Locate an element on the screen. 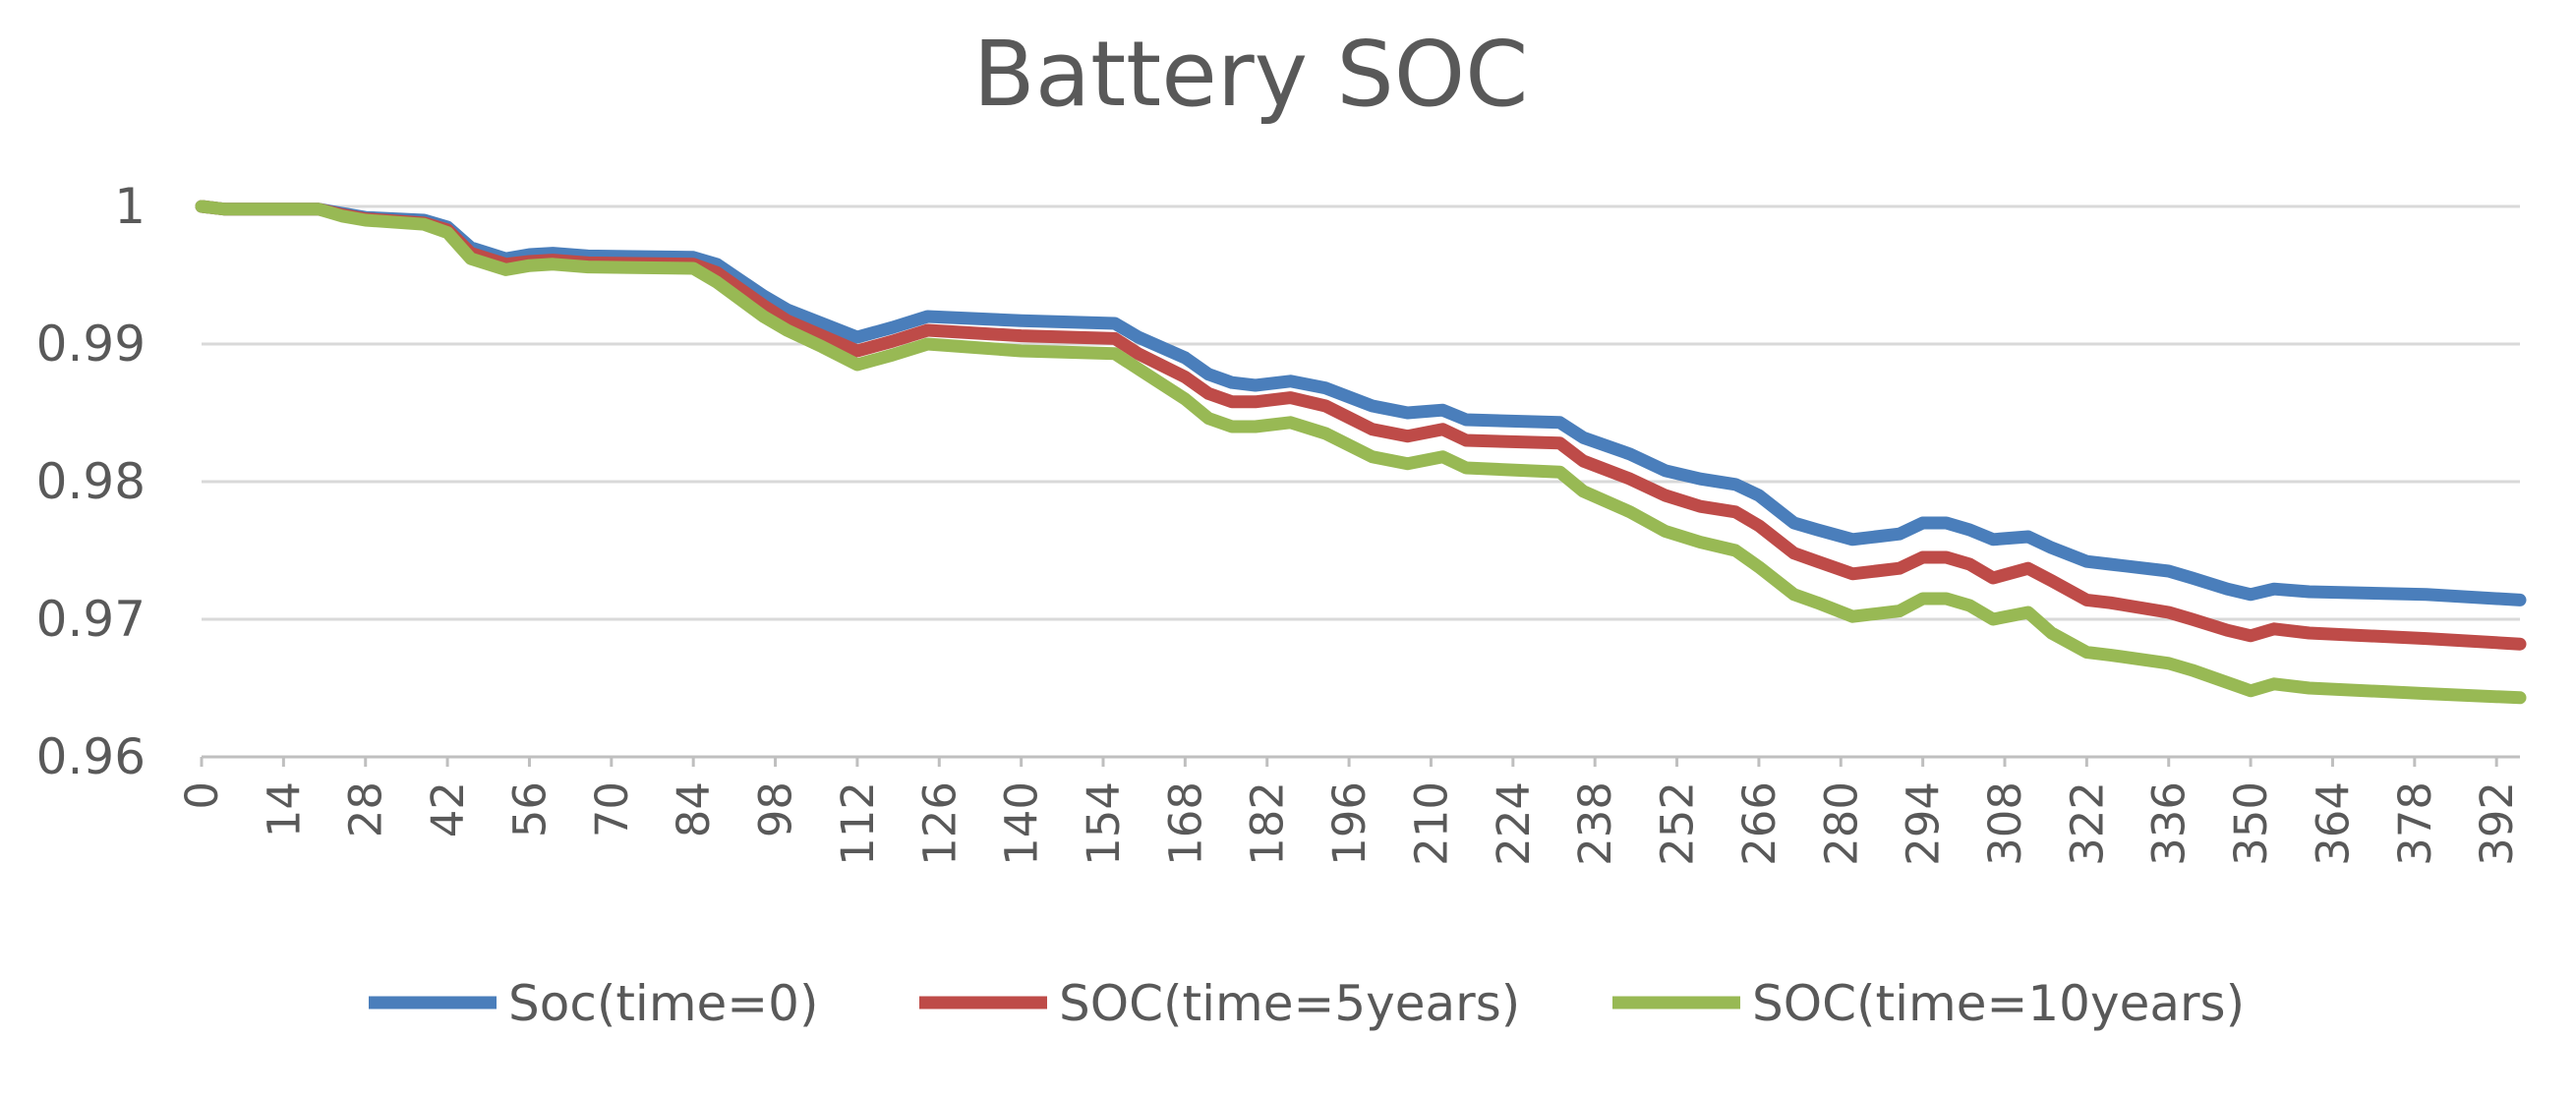 The height and width of the screenshot is (1096, 2576). x-tick-label: 280 is located at coordinates (1841, 824).